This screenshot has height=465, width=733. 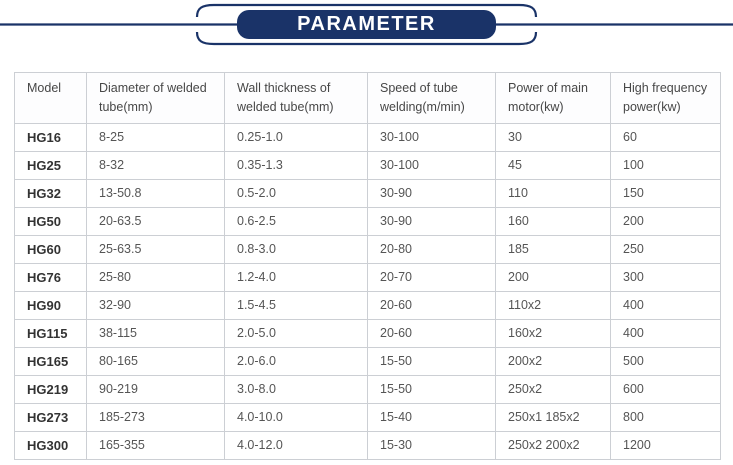 What do you see at coordinates (296, 361) in the screenshot?
I see `value-cell: 2.0-6.0` at bounding box center [296, 361].